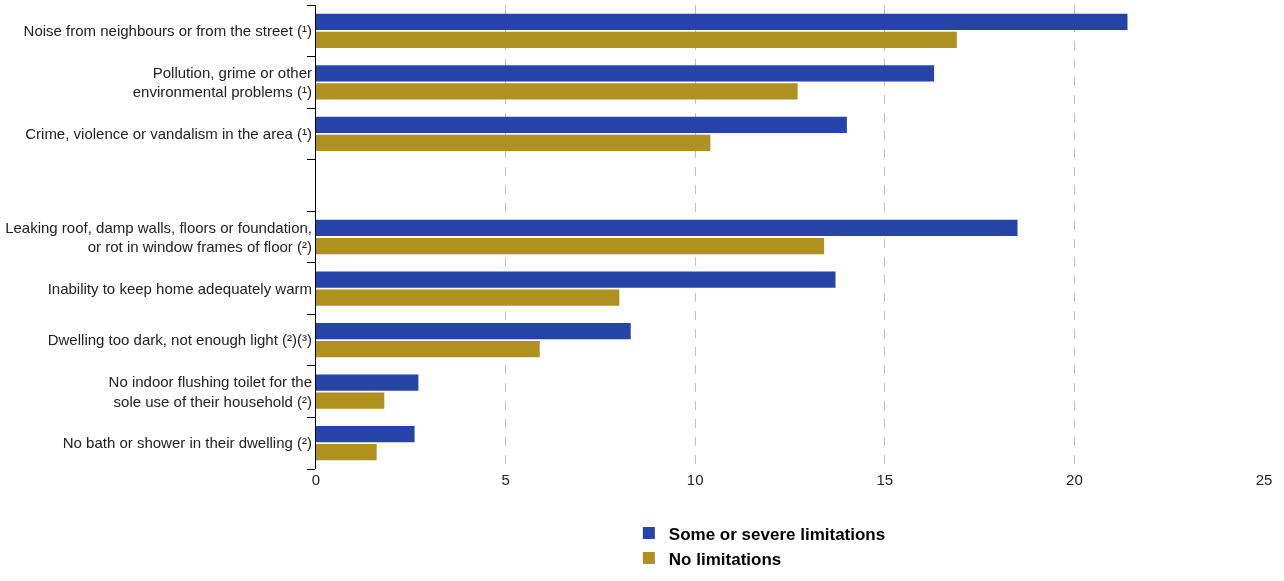 This screenshot has width=1284, height=581. What do you see at coordinates (695, 479) in the screenshot?
I see `x-tick-label: 10` at bounding box center [695, 479].